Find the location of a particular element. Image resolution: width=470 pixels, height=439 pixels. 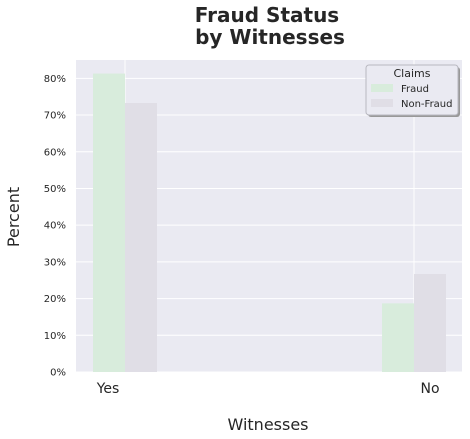

y-tick-label: 50% is located at coordinates (55, 189).